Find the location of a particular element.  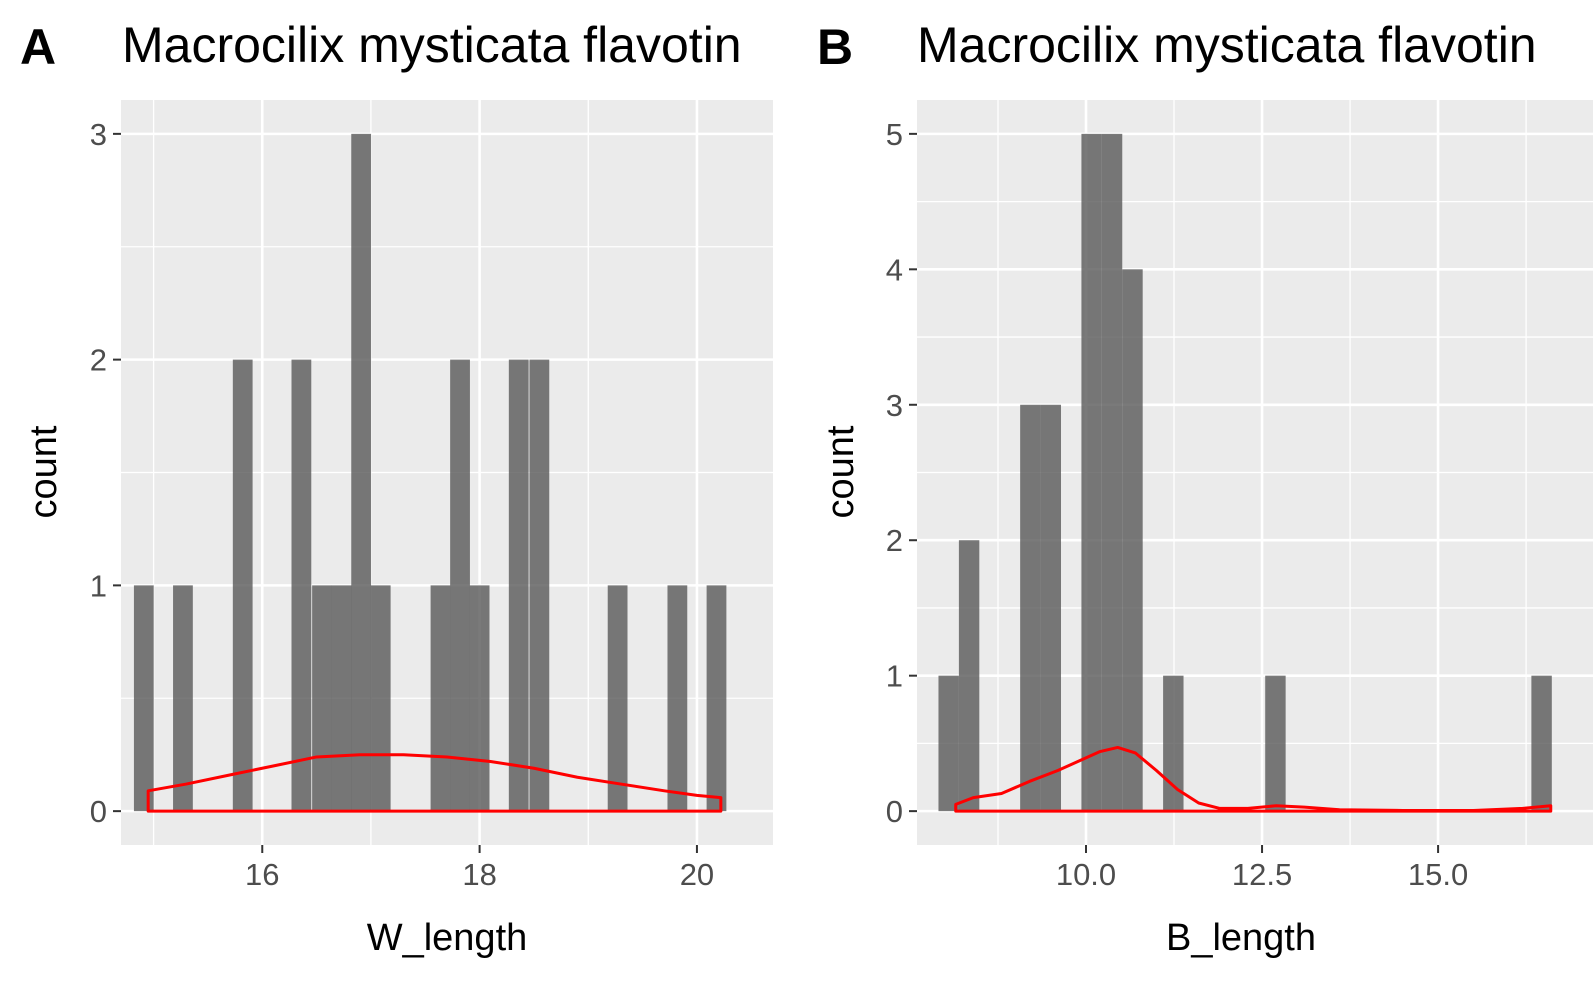

y-tick-label: 4 is located at coordinates (894, 269).